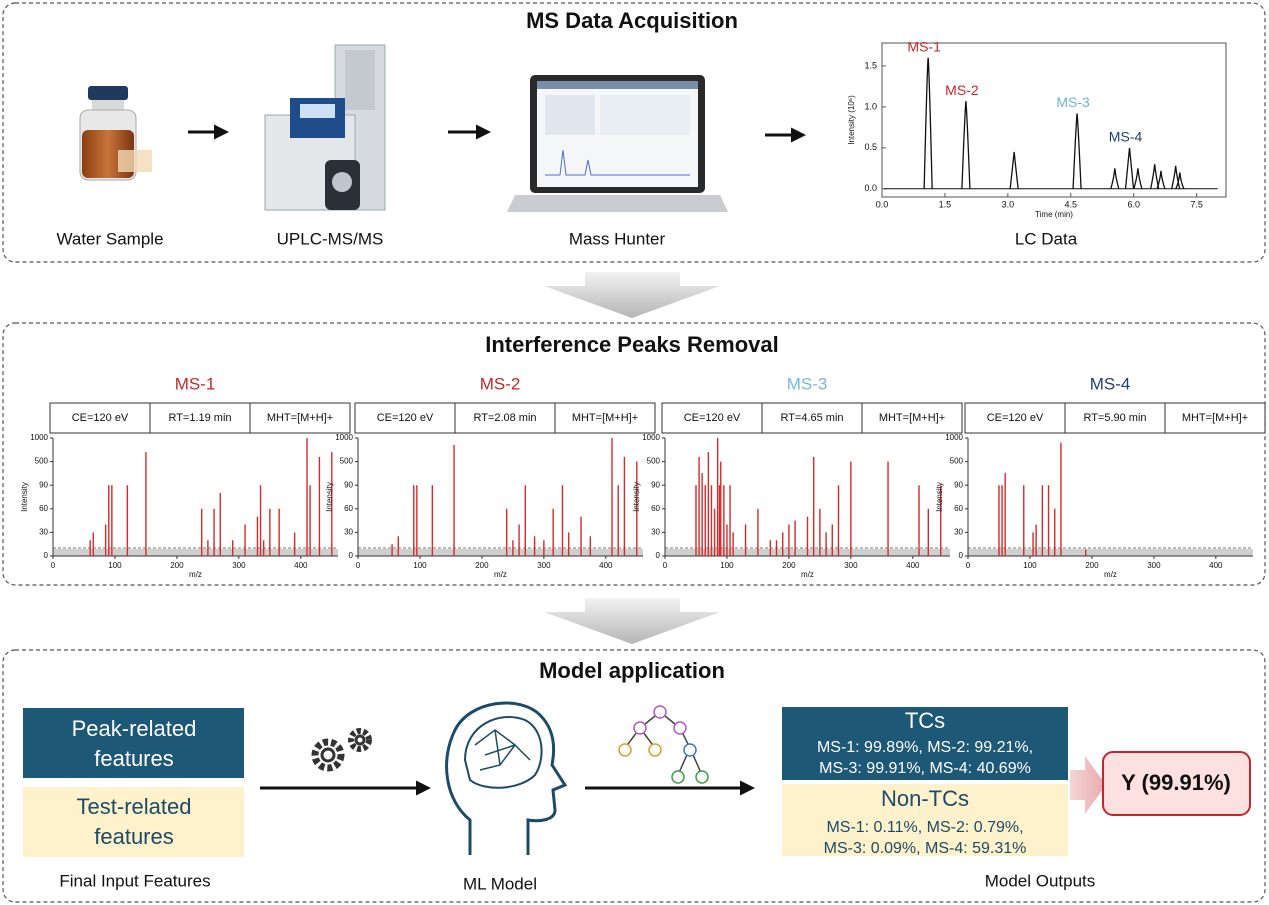 The width and height of the screenshot is (1269, 905). I want to click on plot-frame, so click(1054, 120).